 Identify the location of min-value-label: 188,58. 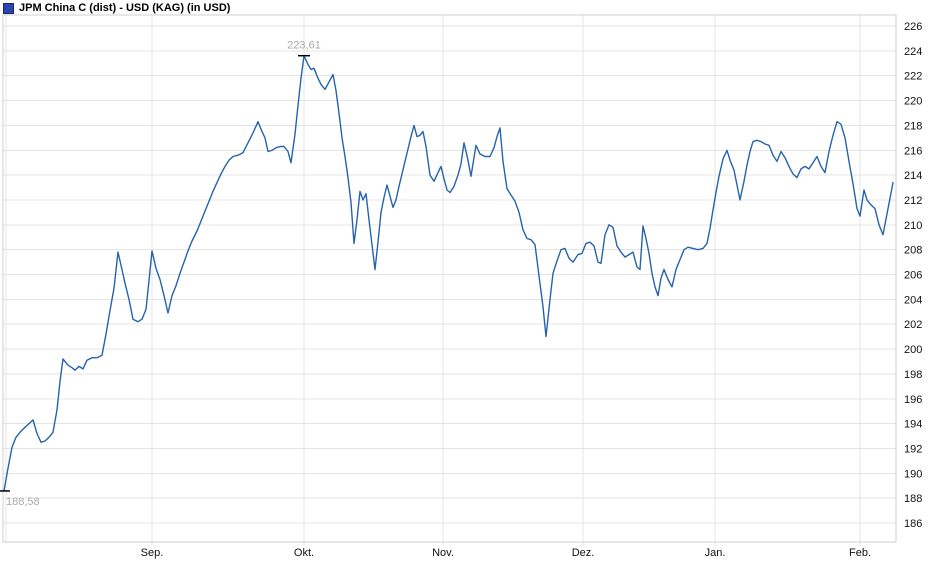
(23, 502).